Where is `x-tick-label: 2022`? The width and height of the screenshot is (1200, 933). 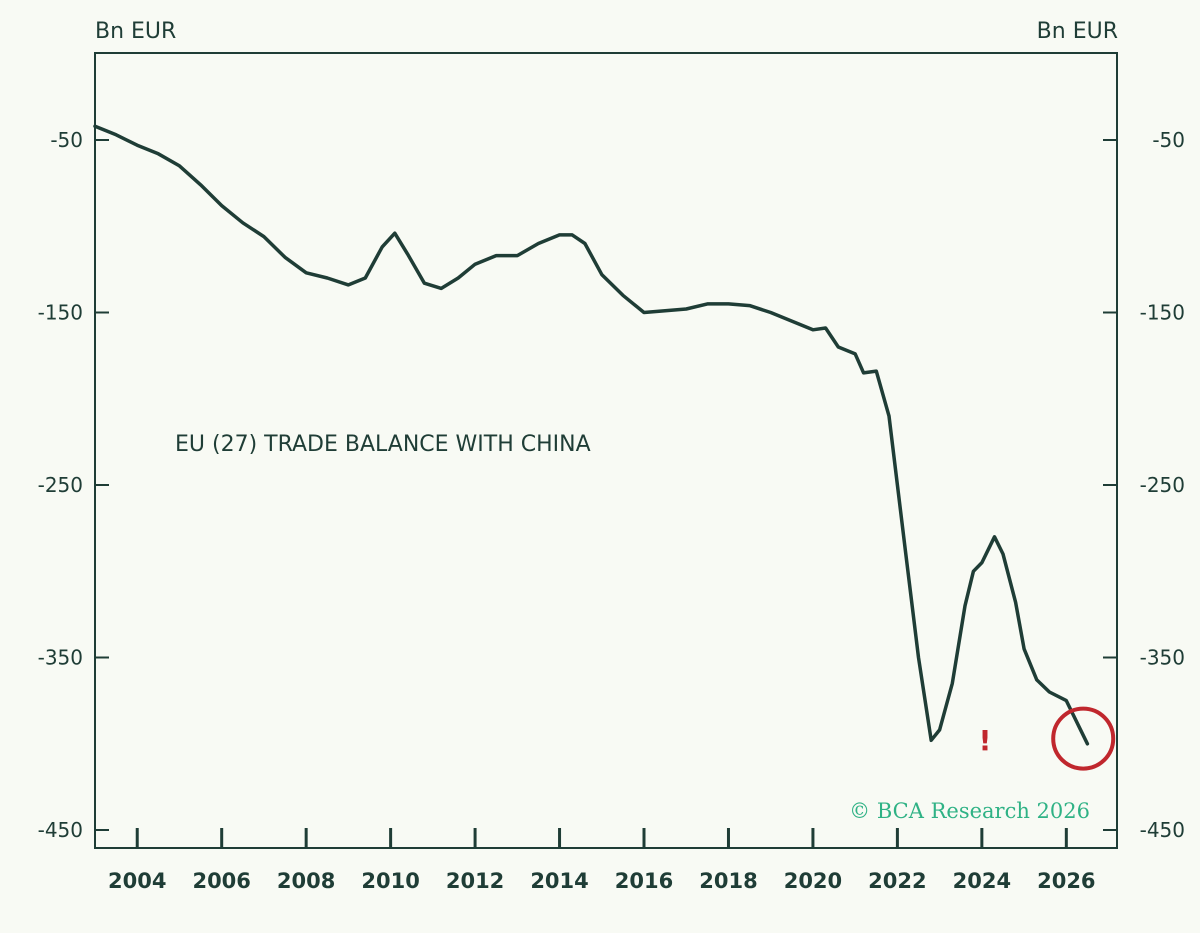
x-tick-label: 2022 is located at coordinates (897, 881).